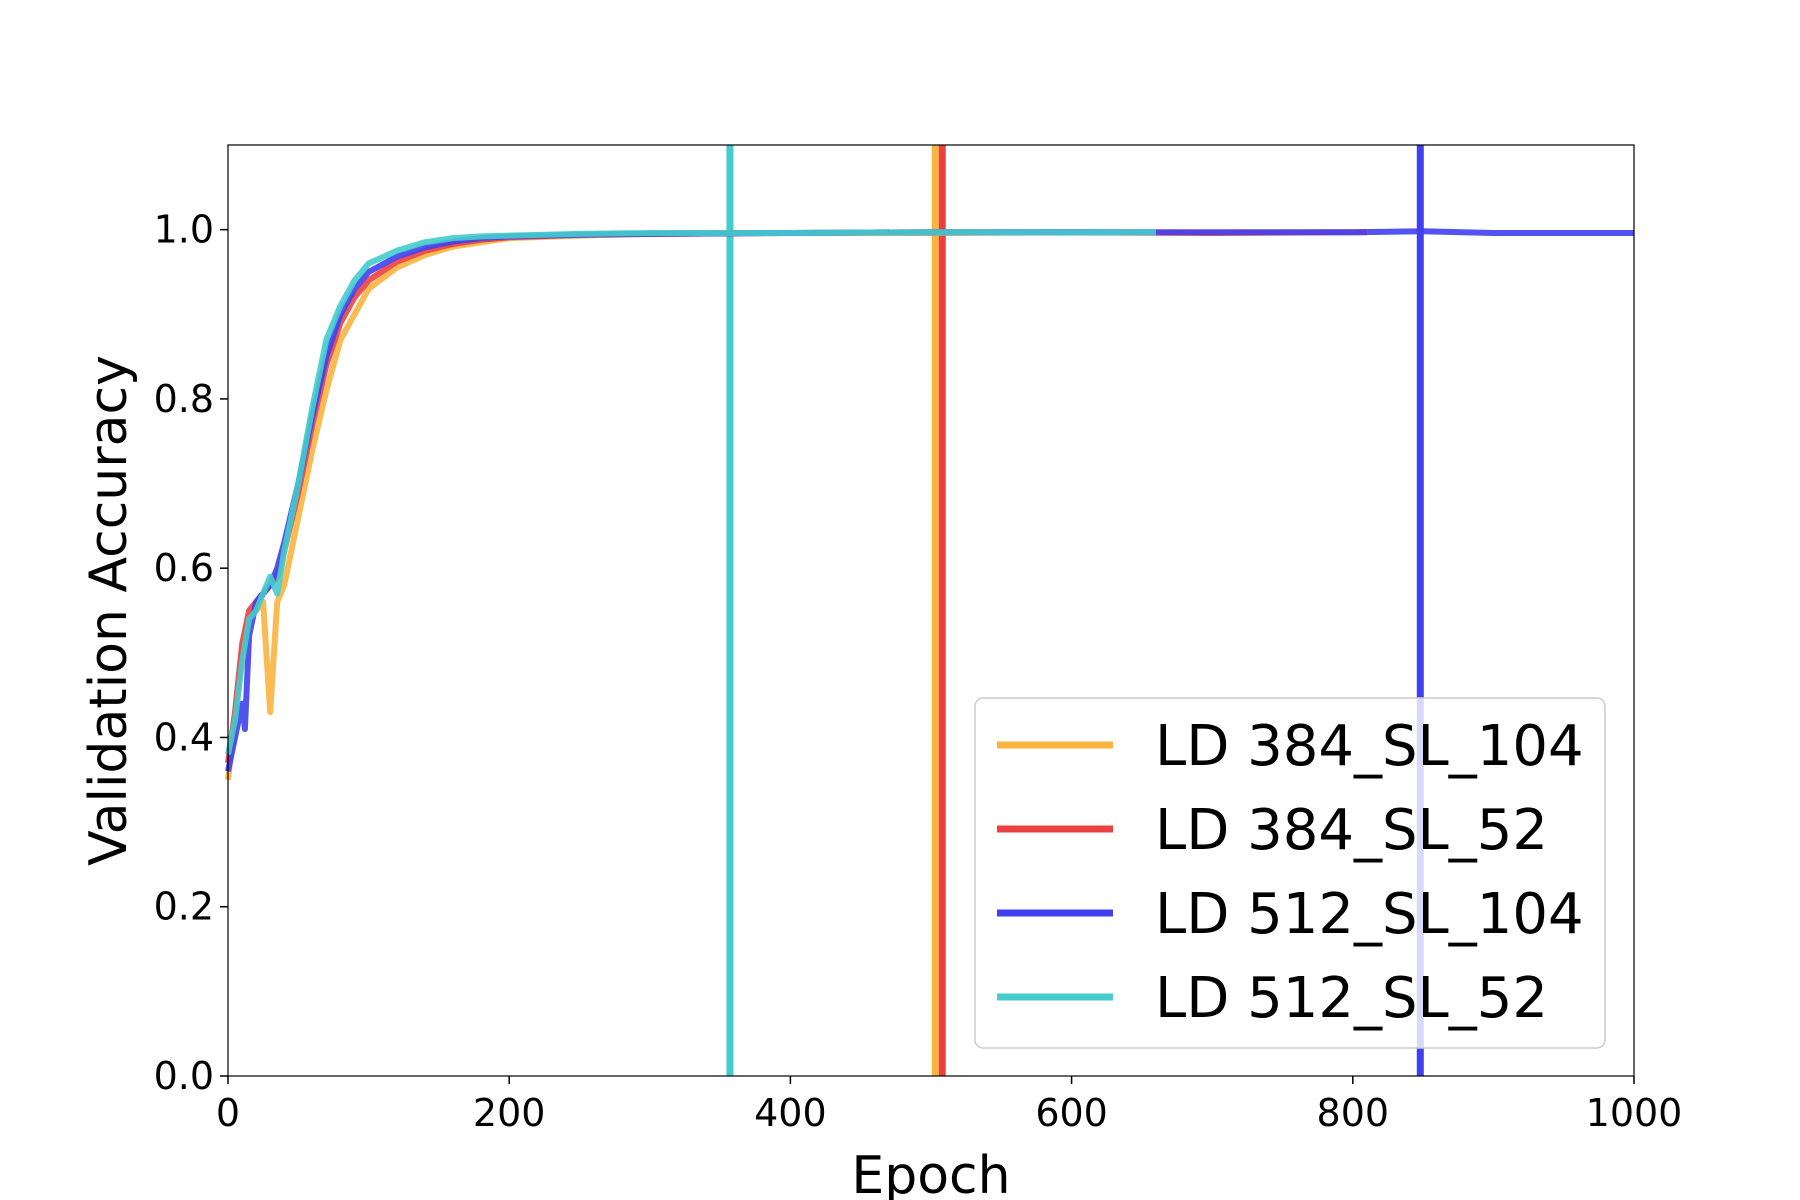  I want to click on y-tick-label: 0.6, so click(184, 568).